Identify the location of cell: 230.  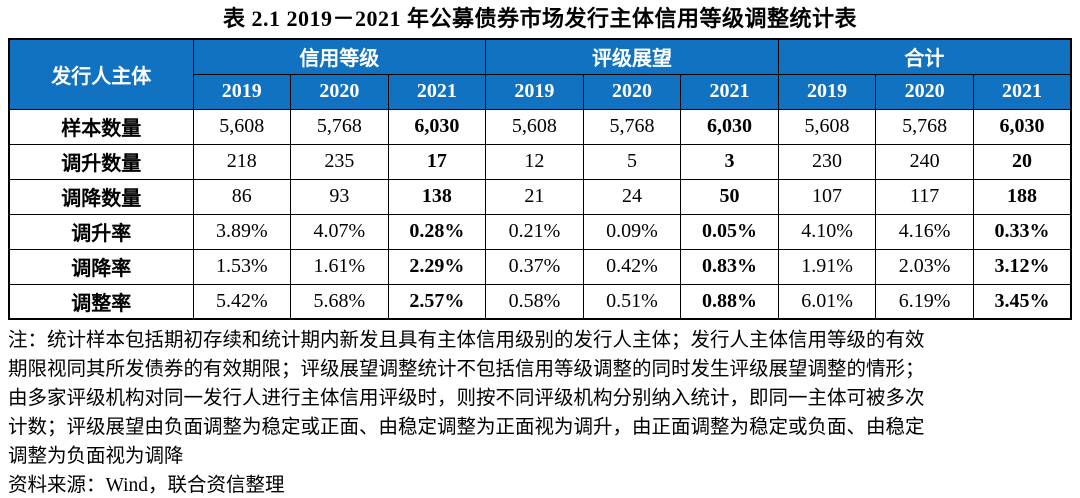
(827, 161).